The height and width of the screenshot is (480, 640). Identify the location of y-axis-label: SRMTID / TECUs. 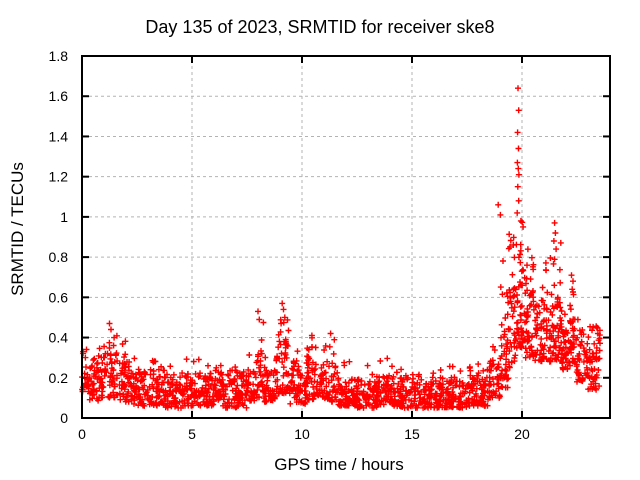
(17, 229).